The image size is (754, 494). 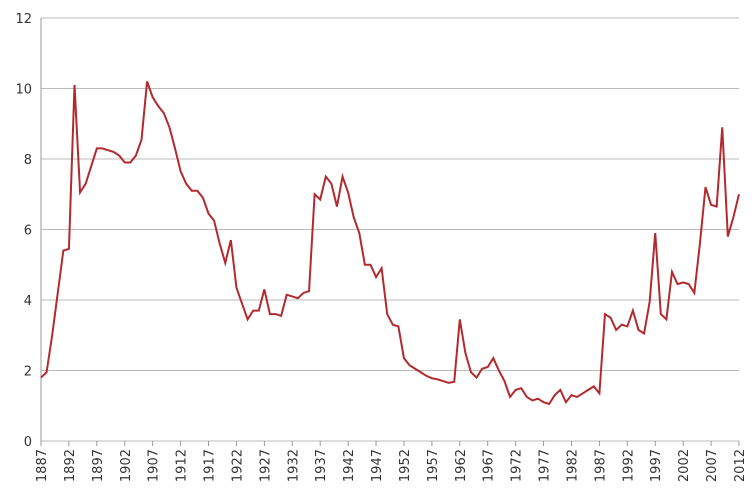 What do you see at coordinates (23, 19) in the screenshot?
I see `y-tick-label: 12` at bounding box center [23, 19].